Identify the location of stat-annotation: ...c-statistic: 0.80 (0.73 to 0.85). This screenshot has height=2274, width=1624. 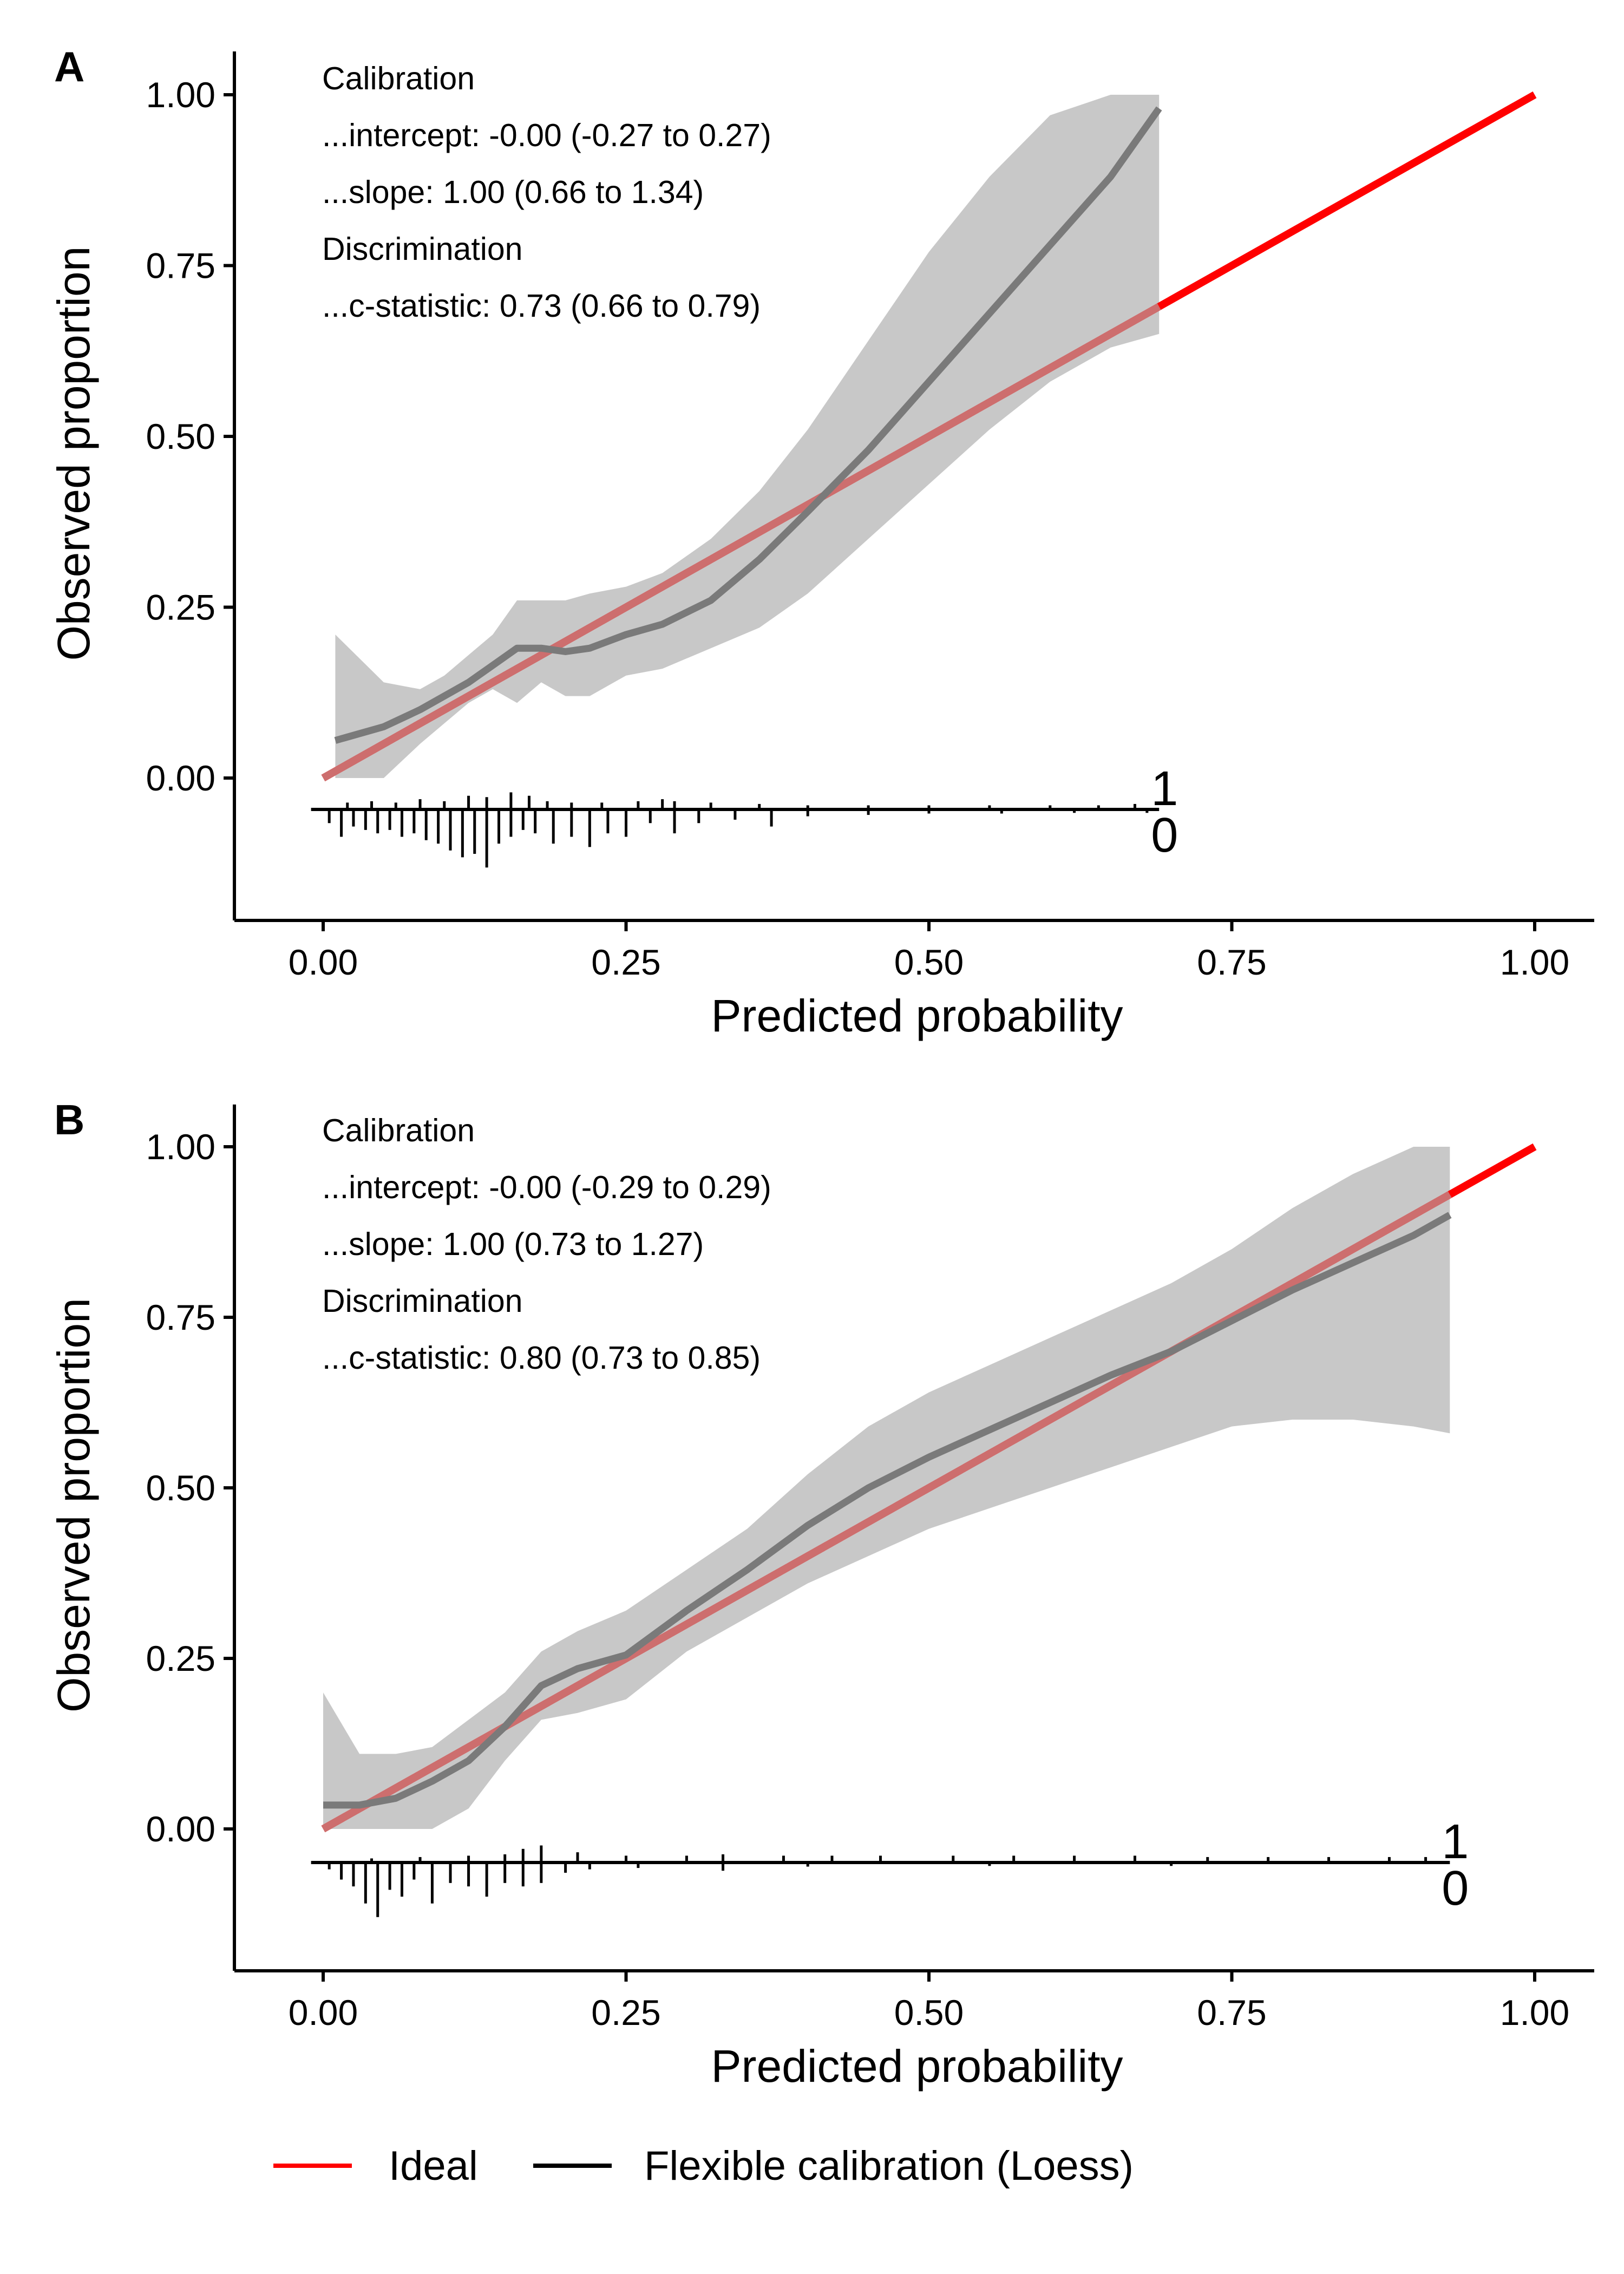
(541, 1358).